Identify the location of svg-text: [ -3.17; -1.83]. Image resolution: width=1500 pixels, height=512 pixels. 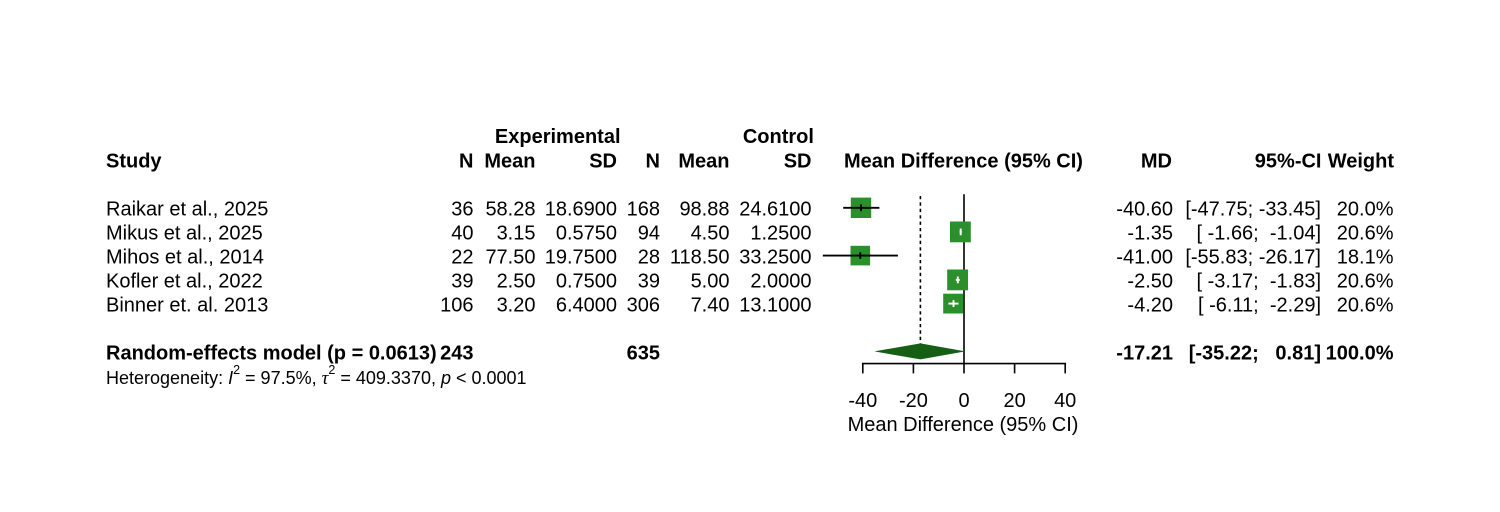
(1258, 282).